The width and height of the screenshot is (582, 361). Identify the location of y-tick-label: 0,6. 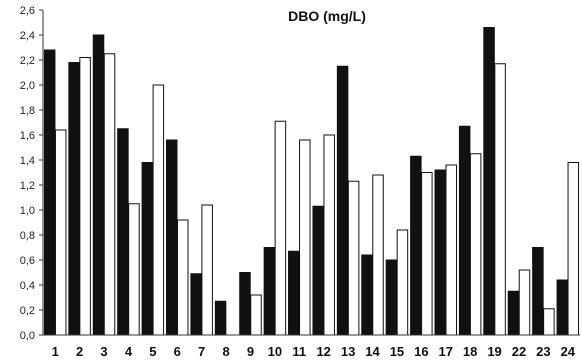
(27, 261).